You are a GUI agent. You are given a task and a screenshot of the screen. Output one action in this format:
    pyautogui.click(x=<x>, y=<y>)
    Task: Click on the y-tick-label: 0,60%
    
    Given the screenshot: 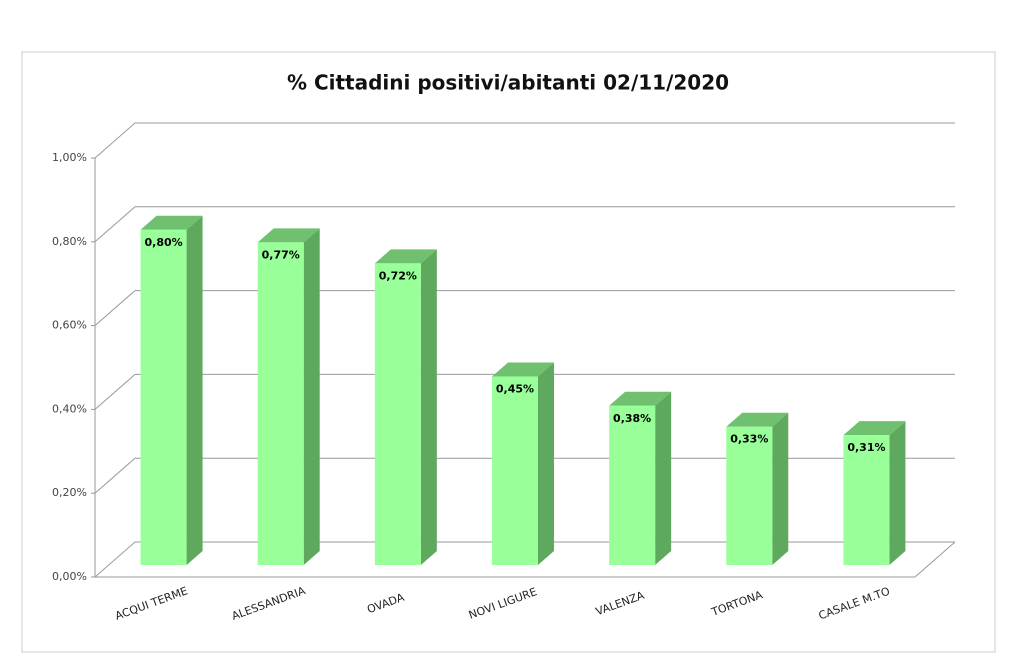 What is the action you would take?
    pyautogui.click(x=69, y=325)
    